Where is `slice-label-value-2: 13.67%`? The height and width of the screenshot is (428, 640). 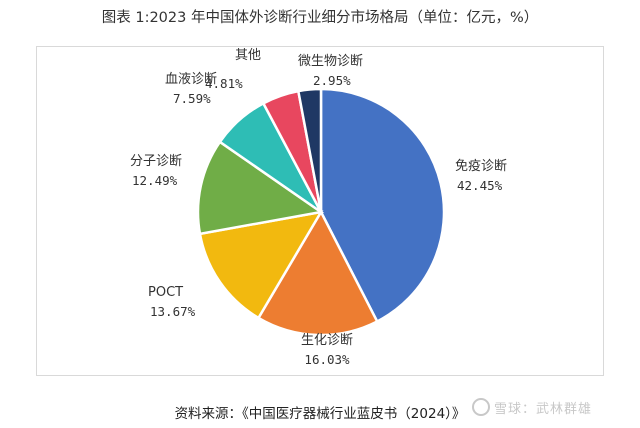 slice-label-value-2: 13.67% is located at coordinates (173, 311).